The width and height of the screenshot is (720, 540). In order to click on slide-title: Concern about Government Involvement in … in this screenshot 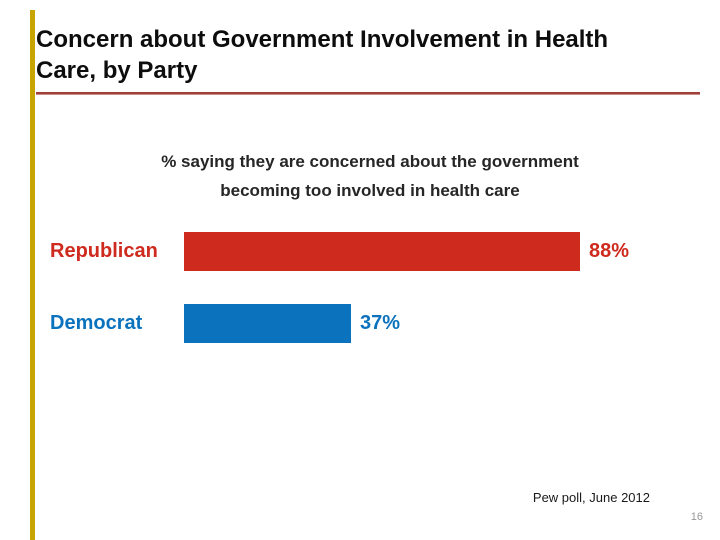, I will do `click(322, 55)`.